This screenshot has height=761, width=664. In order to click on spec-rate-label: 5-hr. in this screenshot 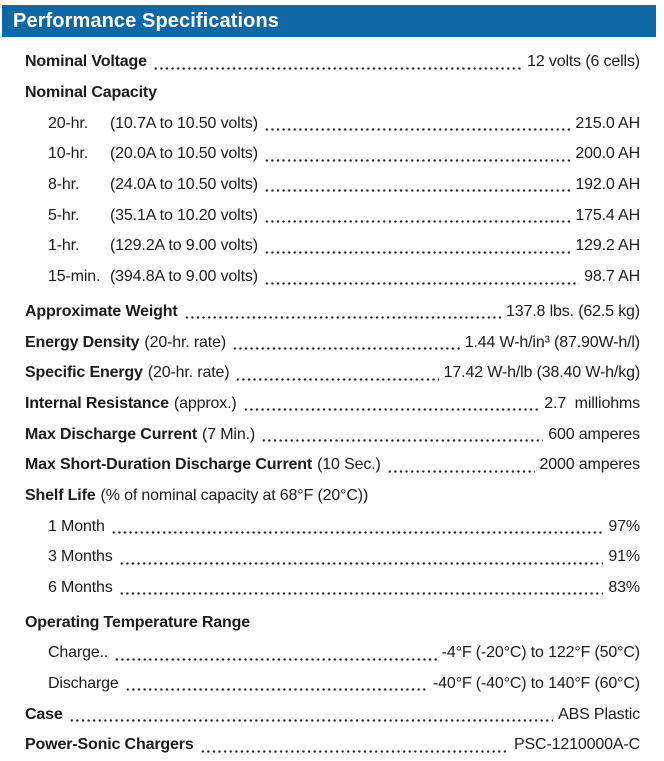, I will do `click(64, 215)`.